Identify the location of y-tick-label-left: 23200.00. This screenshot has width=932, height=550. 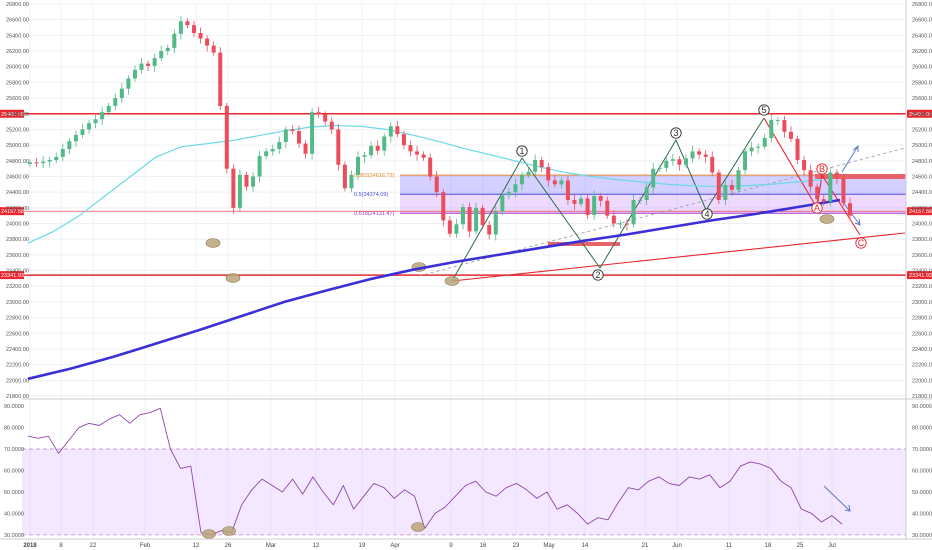
(17, 287).